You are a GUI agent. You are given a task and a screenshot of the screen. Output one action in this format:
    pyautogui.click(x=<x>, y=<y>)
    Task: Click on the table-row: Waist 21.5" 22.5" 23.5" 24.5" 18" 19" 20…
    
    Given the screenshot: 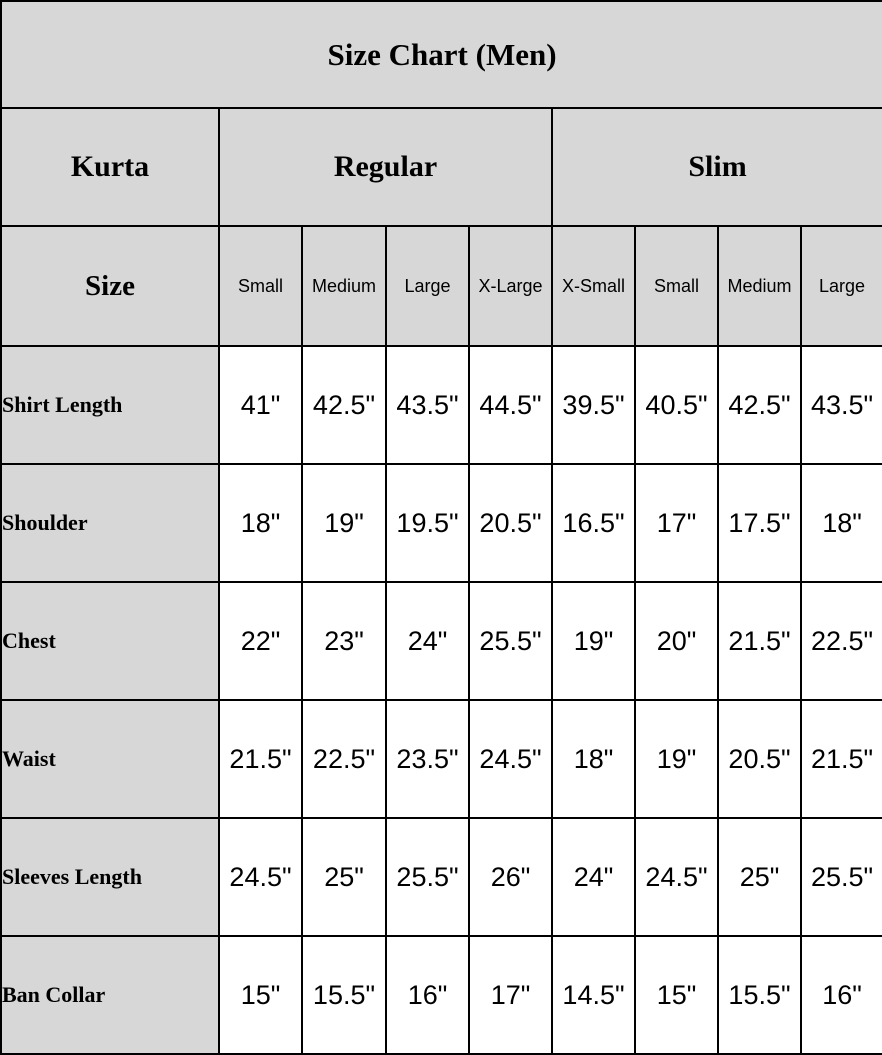 What is the action you would take?
    pyautogui.click(x=441, y=759)
    